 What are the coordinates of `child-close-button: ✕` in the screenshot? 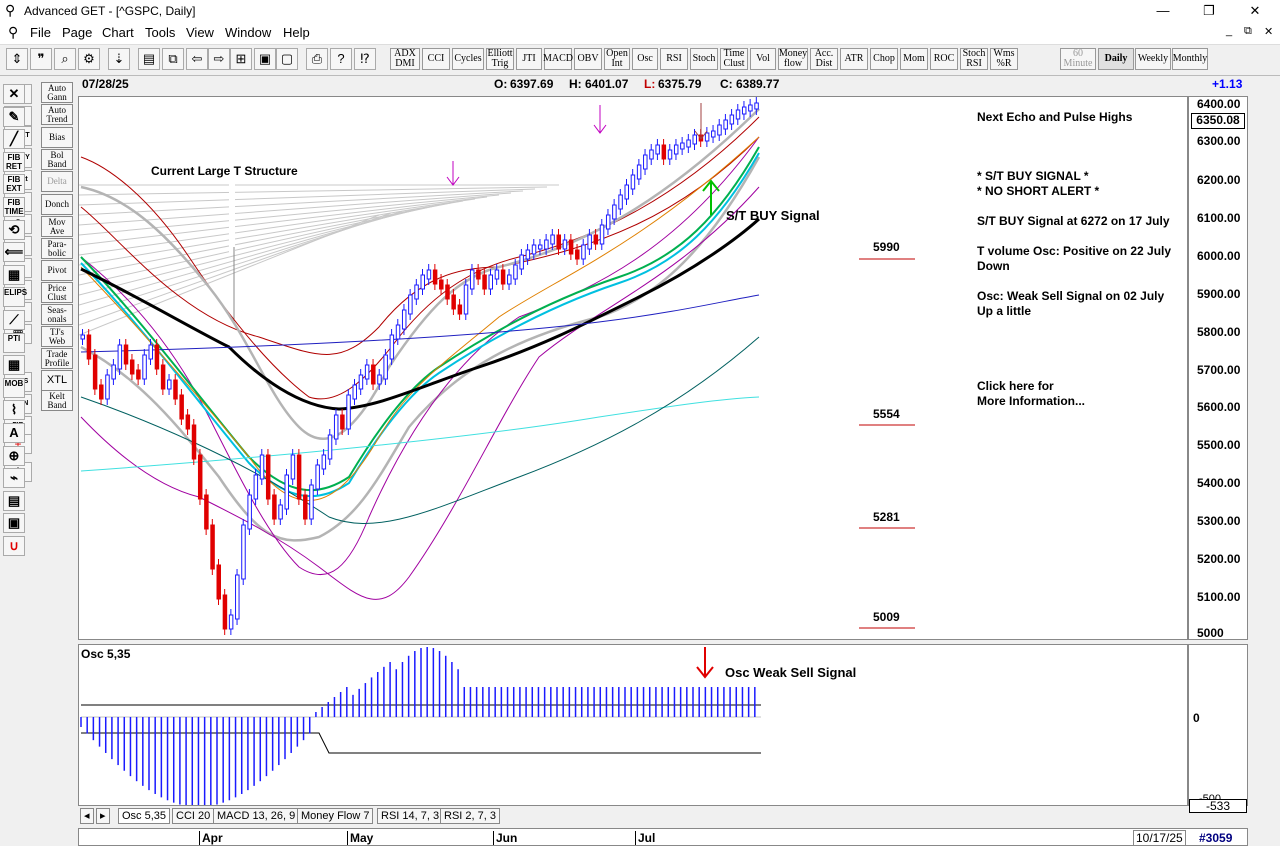 It's located at (1269, 32).